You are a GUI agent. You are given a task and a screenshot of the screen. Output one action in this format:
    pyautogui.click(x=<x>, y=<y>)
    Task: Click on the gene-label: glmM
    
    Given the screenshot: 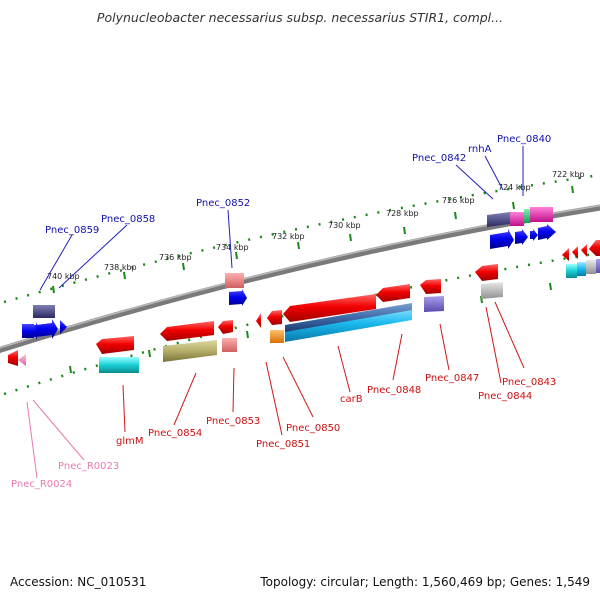 What is the action you would take?
    pyautogui.click(x=130, y=441)
    